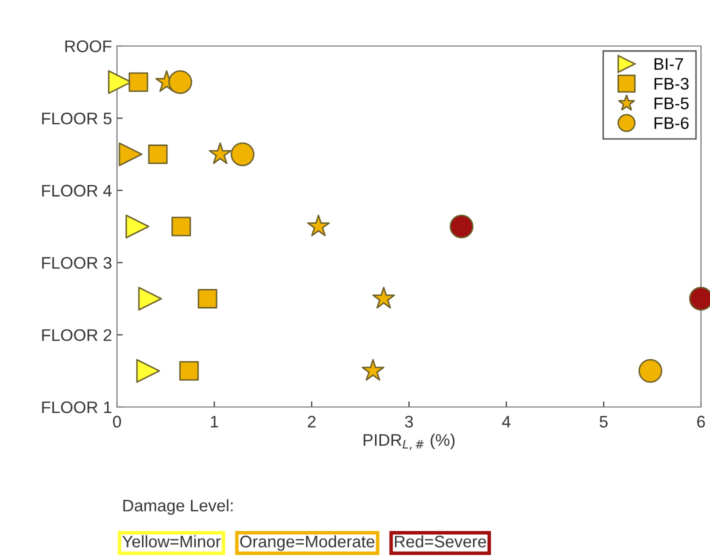 Image resolution: width=710 pixels, height=559 pixels. What do you see at coordinates (701, 422) in the screenshot?
I see `x-tick-label: 6` at bounding box center [701, 422].